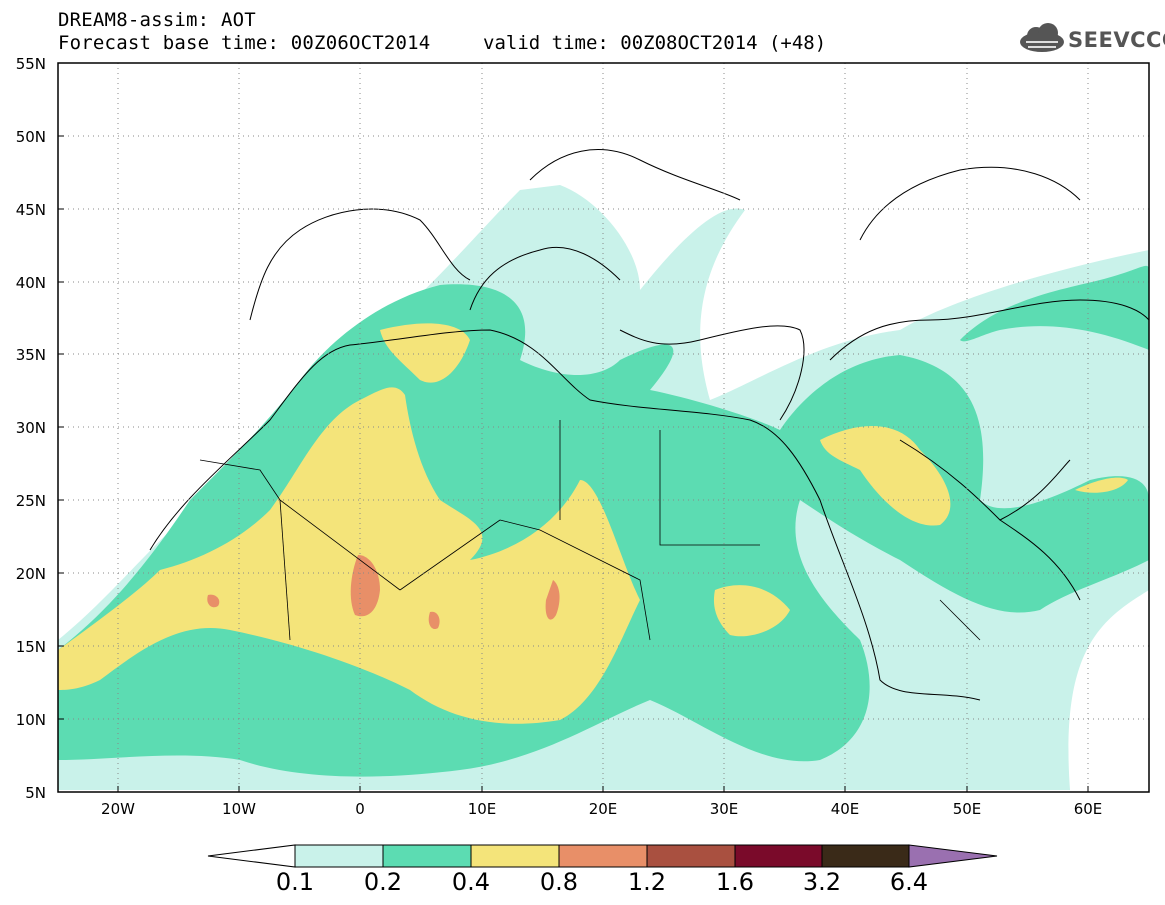 The height and width of the screenshot is (905, 1165). Describe the element at coordinates (30, 501) in the screenshot. I see `lat-label: 25N` at that location.